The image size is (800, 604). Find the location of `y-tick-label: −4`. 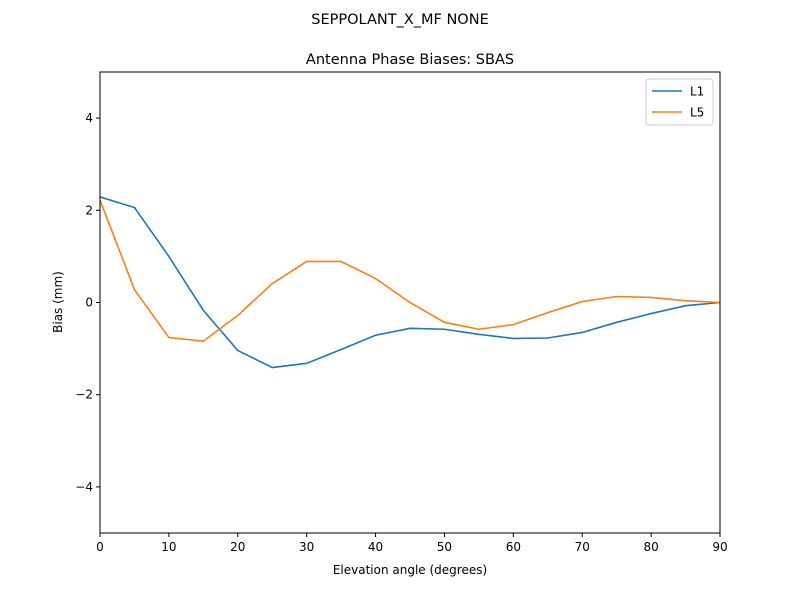

y-tick-label: −4 is located at coordinates (84, 487).